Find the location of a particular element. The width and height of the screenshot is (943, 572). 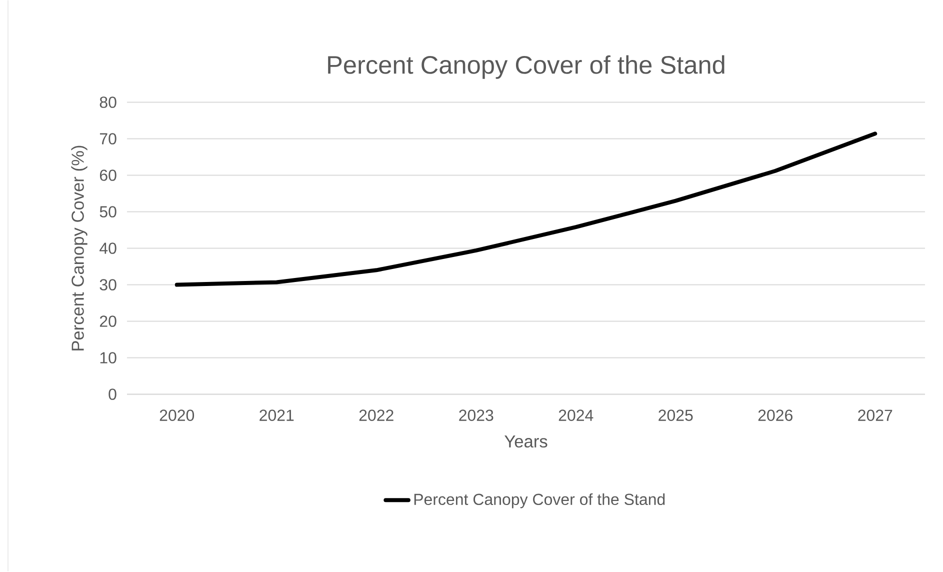

y-tick-label: 10 is located at coordinates (108, 358).